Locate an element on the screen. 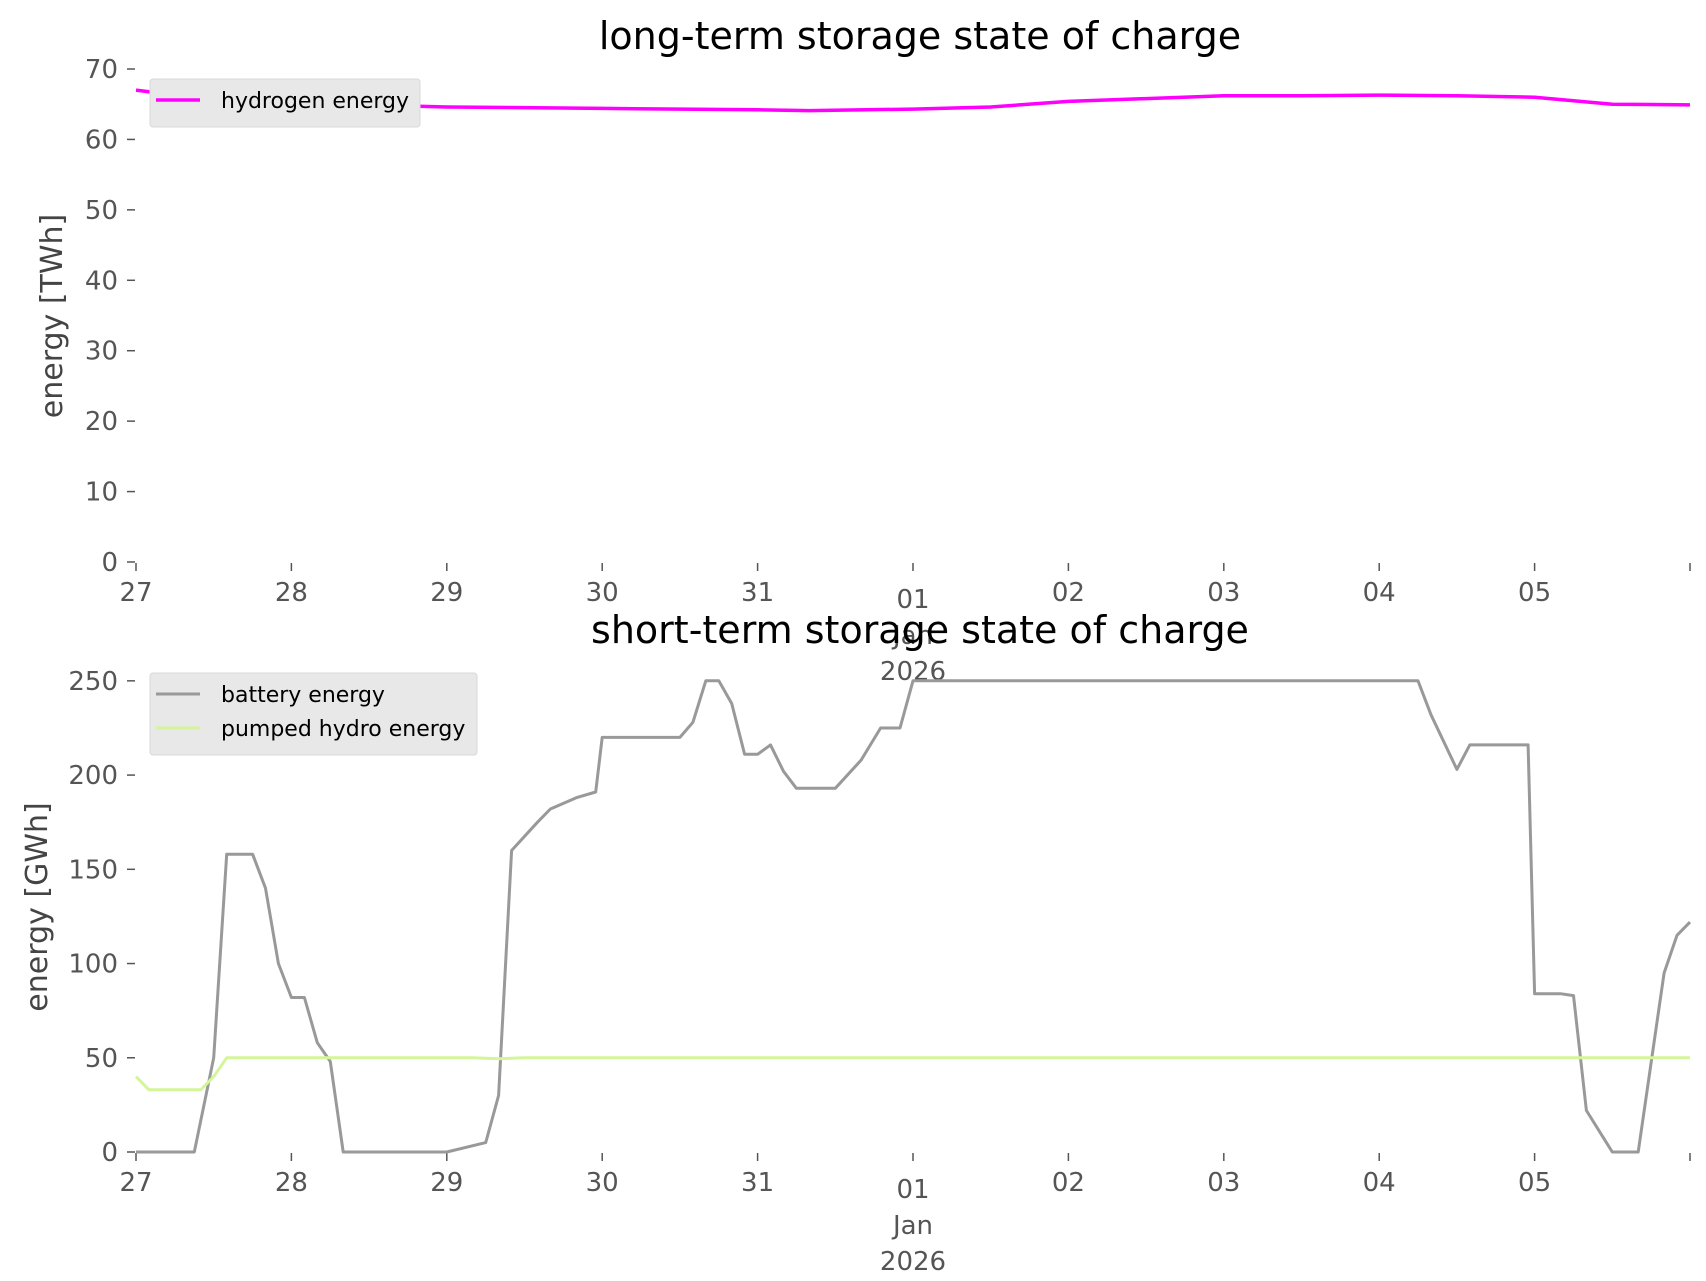  plot-area is located at coordinates (913, 100).